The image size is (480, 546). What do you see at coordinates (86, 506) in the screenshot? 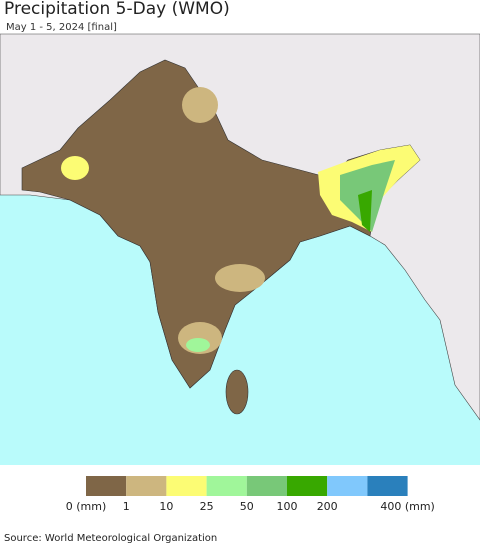
I see `legend-label: 0 (mm)` at bounding box center [86, 506].